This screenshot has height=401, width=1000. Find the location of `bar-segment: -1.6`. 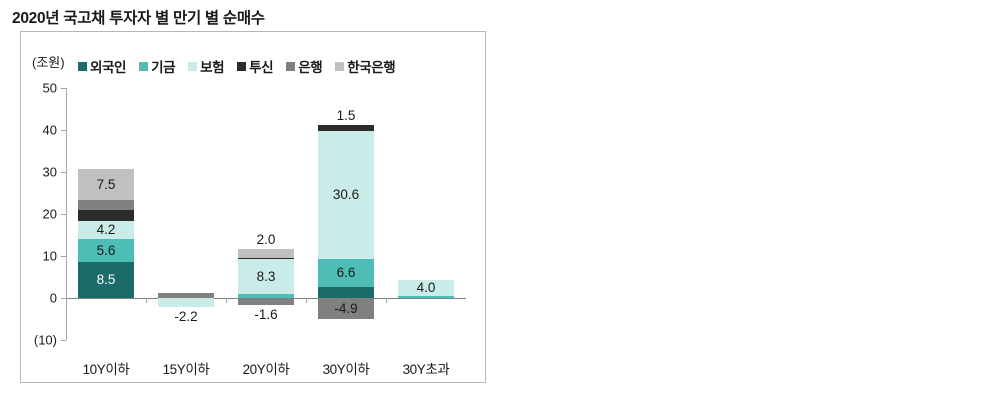

bar-segment: -1.6 is located at coordinates (266, 310).